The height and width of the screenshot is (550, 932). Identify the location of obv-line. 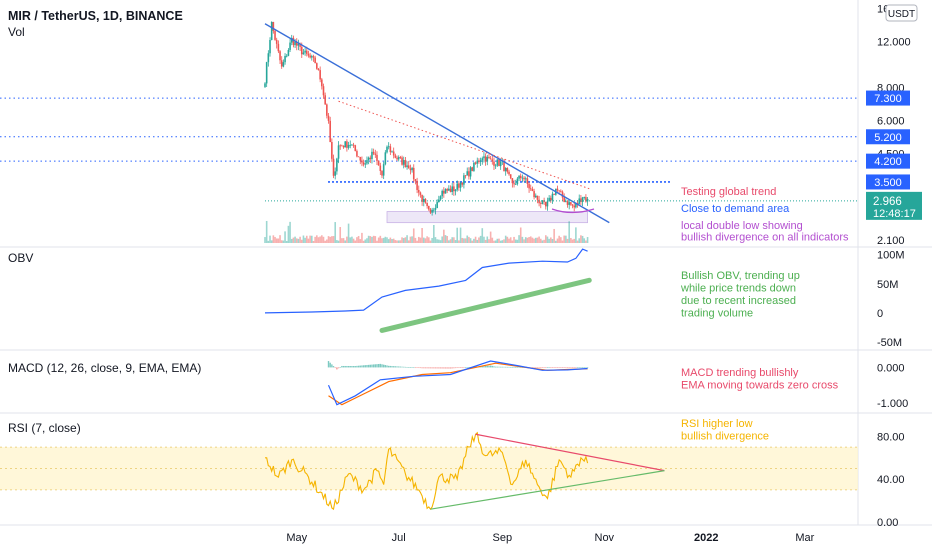
(426, 281).